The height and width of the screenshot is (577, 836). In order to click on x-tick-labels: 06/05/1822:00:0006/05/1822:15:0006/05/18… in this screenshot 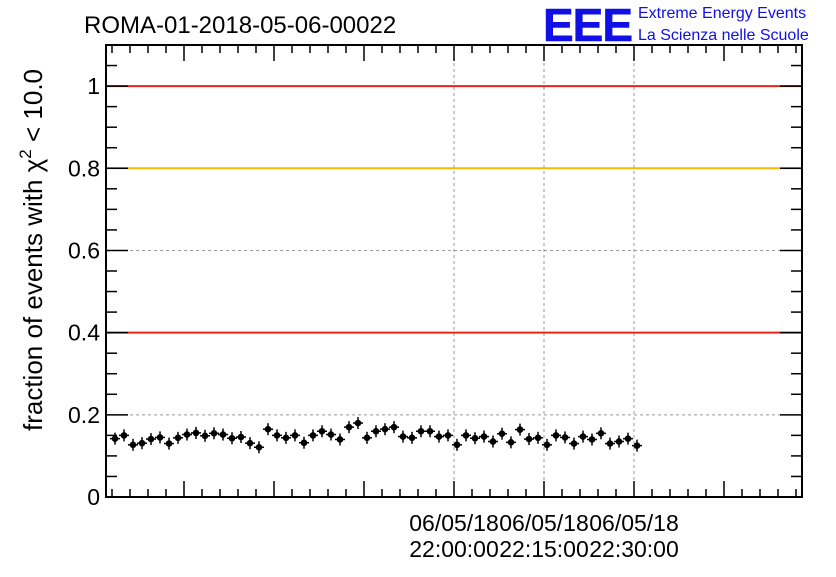, I will do `click(544, 536)`.